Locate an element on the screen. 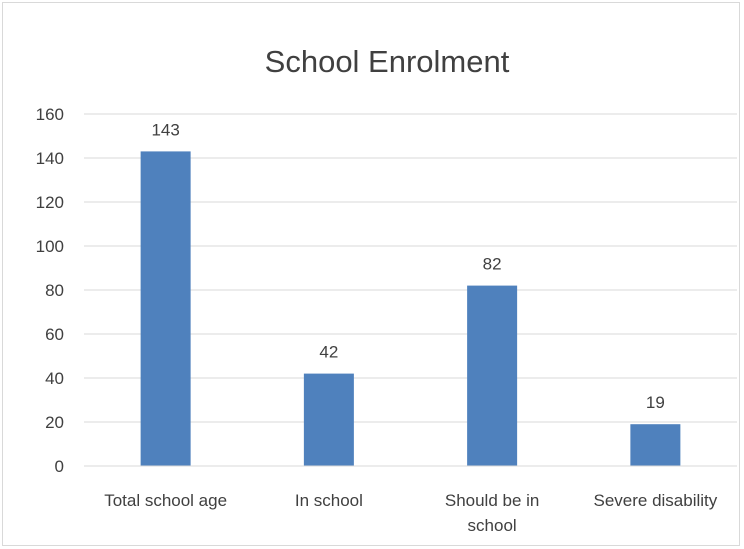 This screenshot has width=744, height=549. x-category-label: Severe disability is located at coordinates (655, 500).